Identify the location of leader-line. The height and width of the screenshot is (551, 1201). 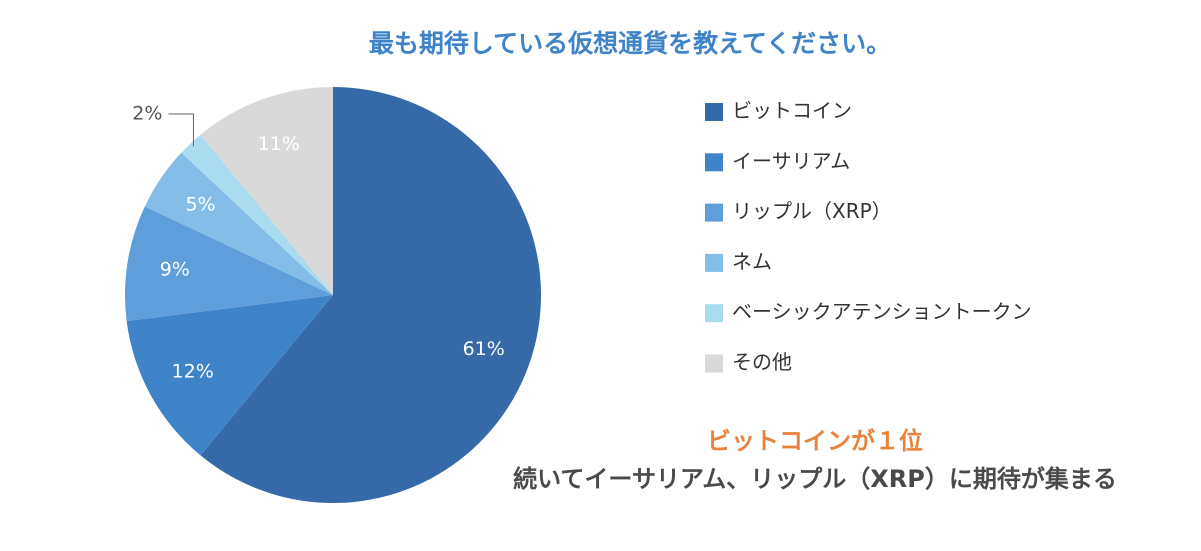
(181, 130).